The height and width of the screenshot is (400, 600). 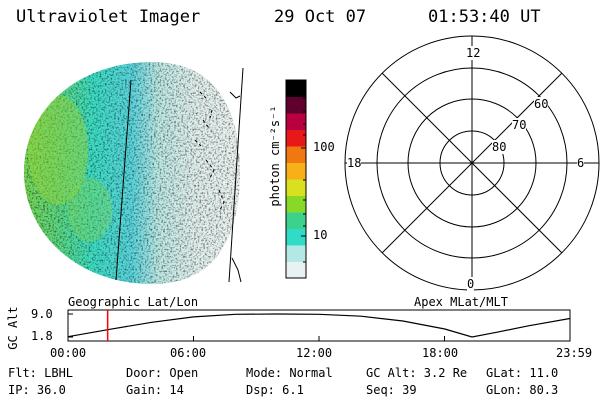 I want to click on timeline-plot, so click(x=319, y=325).